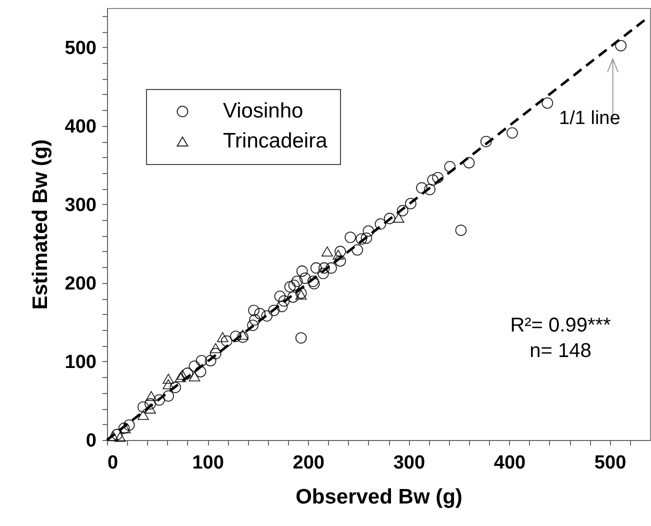 Image resolution: width=651 pixels, height=526 pixels. What do you see at coordinates (91, 441) in the screenshot?
I see `y-tick-label: 0` at bounding box center [91, 441].